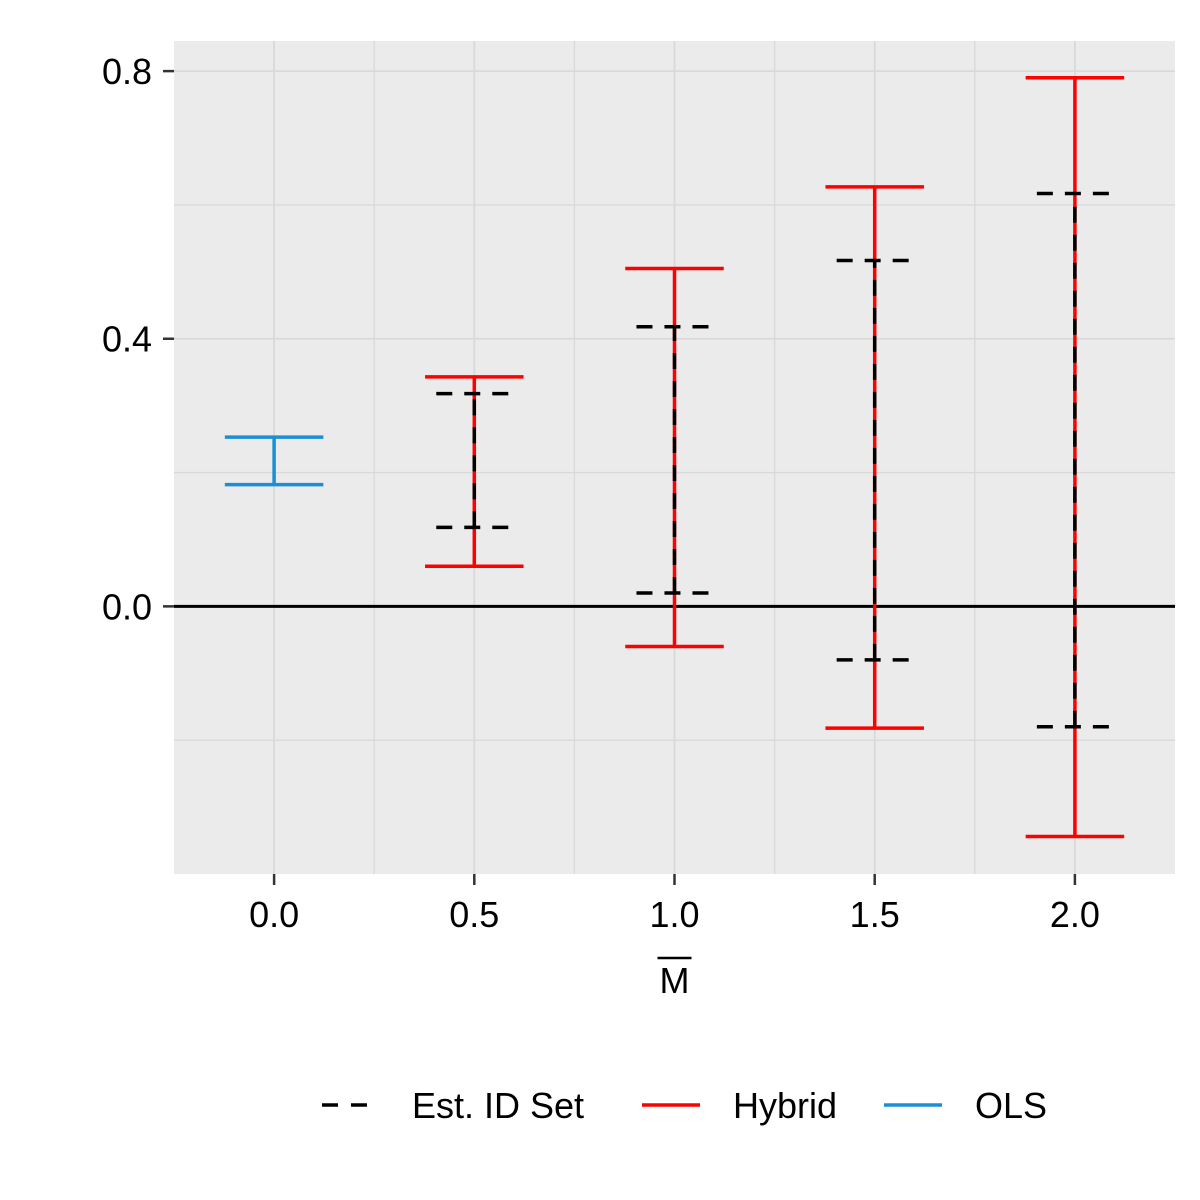 Image resolution: width=1200 pixels, height=1200 pixels. I want to click on x-tick-label: 1.5, so click(875, 914).